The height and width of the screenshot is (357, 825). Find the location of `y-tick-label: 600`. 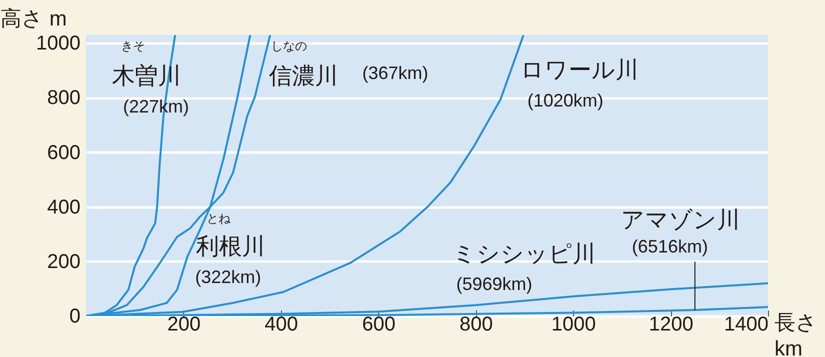

y-tick-label: 600 is located at coordinates (63, 153).